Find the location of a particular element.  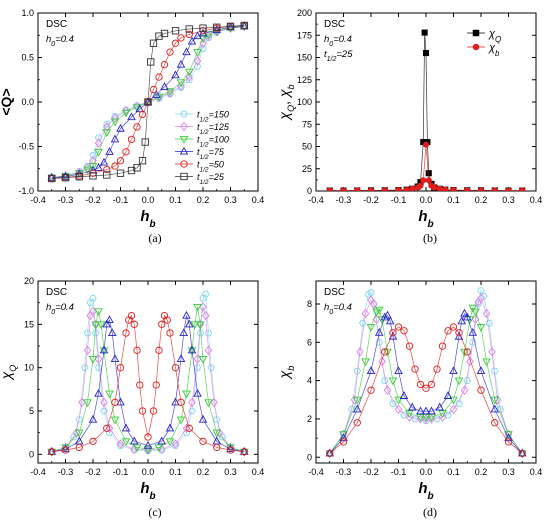

series-line is located at coordinates (426, 383).